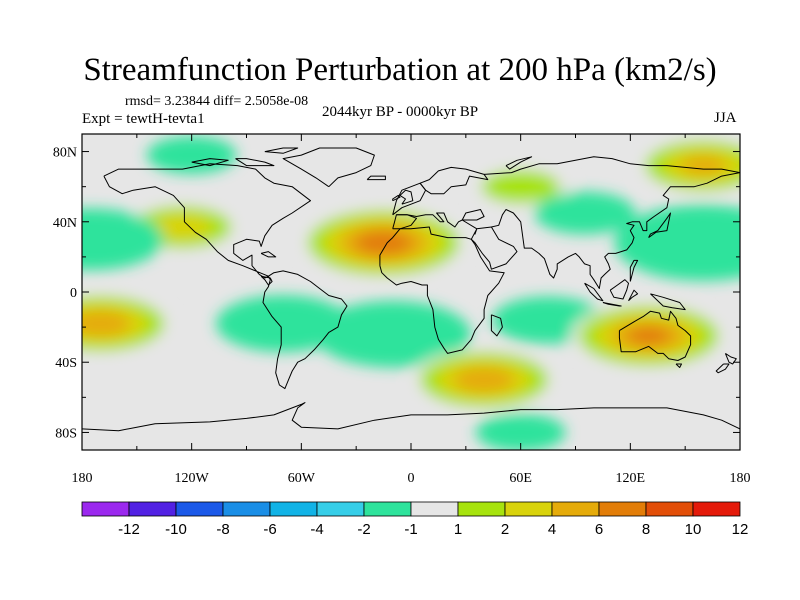 This screenshot has height=600, width=800. I want to click on rmsd-diff-stats: rmsd= 3.23844 diff= 2.5058e-08, so click(217, 101).